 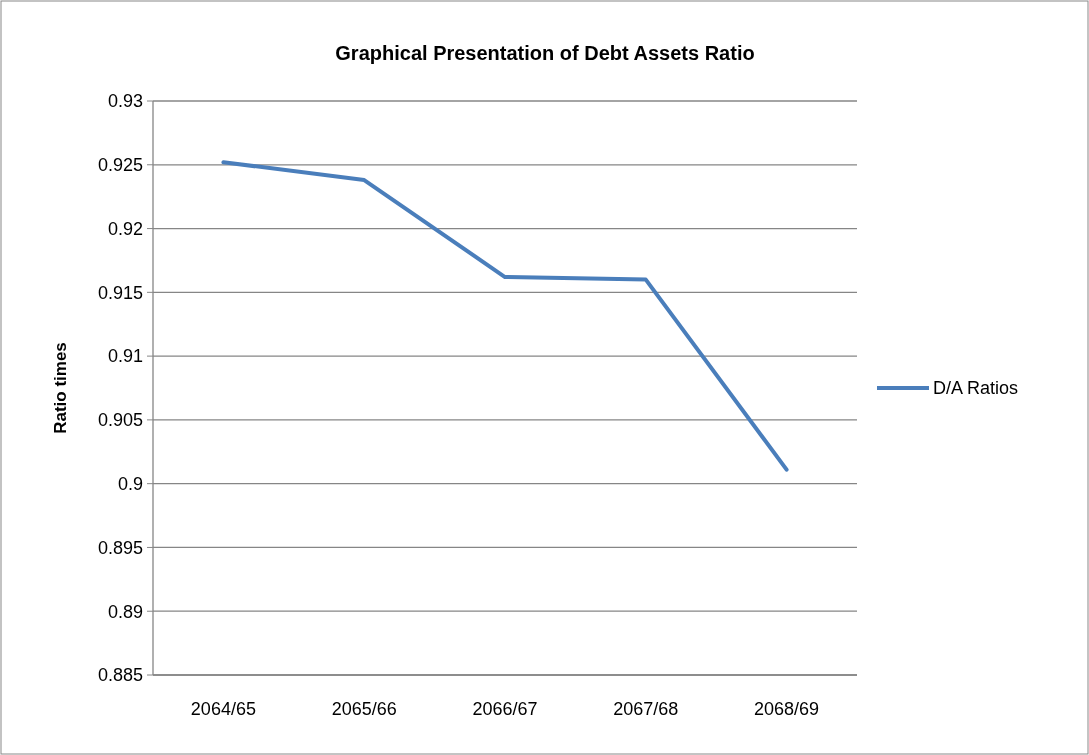 I want to click on legend-label: D/A Ratios, so click(x=976, y=388).